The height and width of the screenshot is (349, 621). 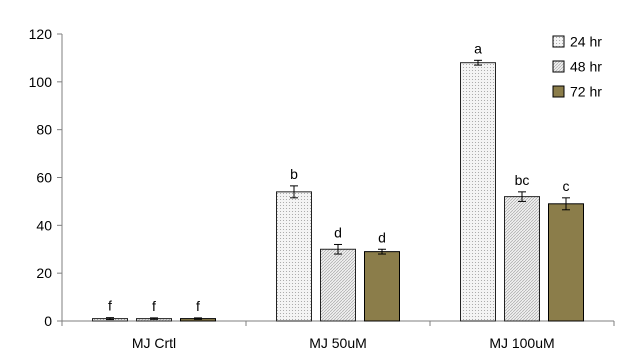 I want to click on y-tick-label: 120, so click(x=41, y=34).